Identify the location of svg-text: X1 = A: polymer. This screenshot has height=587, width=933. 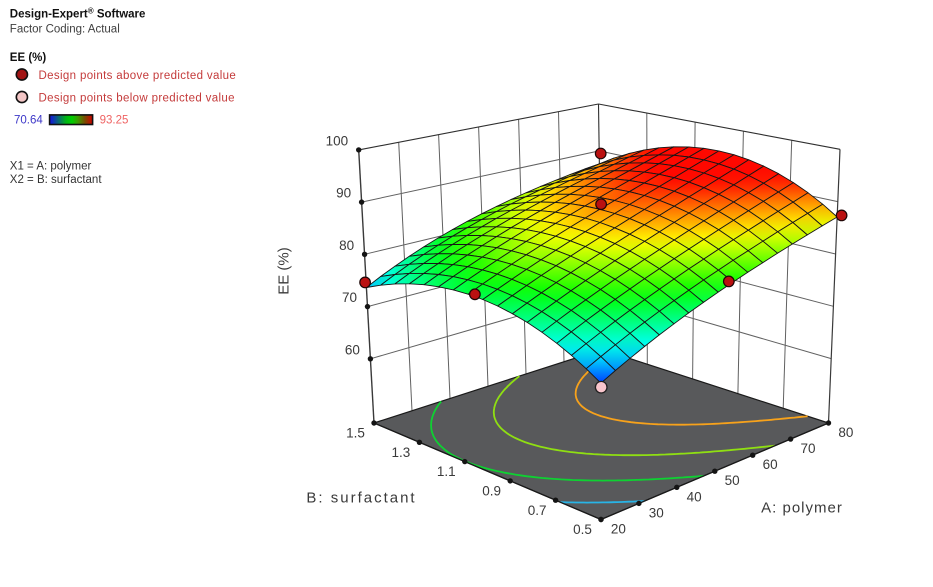
(51, 167).